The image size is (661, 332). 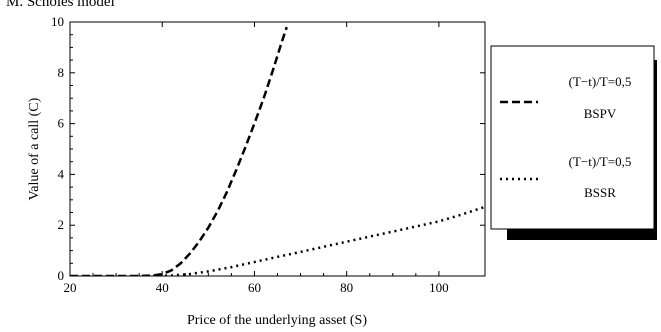 What do you see at coordinates (346, 287) in the screenshot?
I see `x-tick-label: 80` at bounding box center [346, 287].